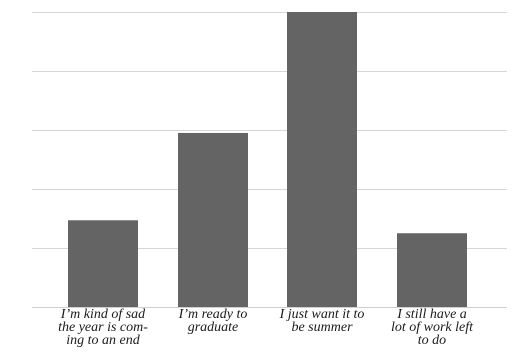 Image resolution: width=515 pixels, height=357 pixels. What do you see at coordinates (322, 314) in the screenshot?
I see `x-tick-label-line: I just want it to` at bounding box center [322, 314].